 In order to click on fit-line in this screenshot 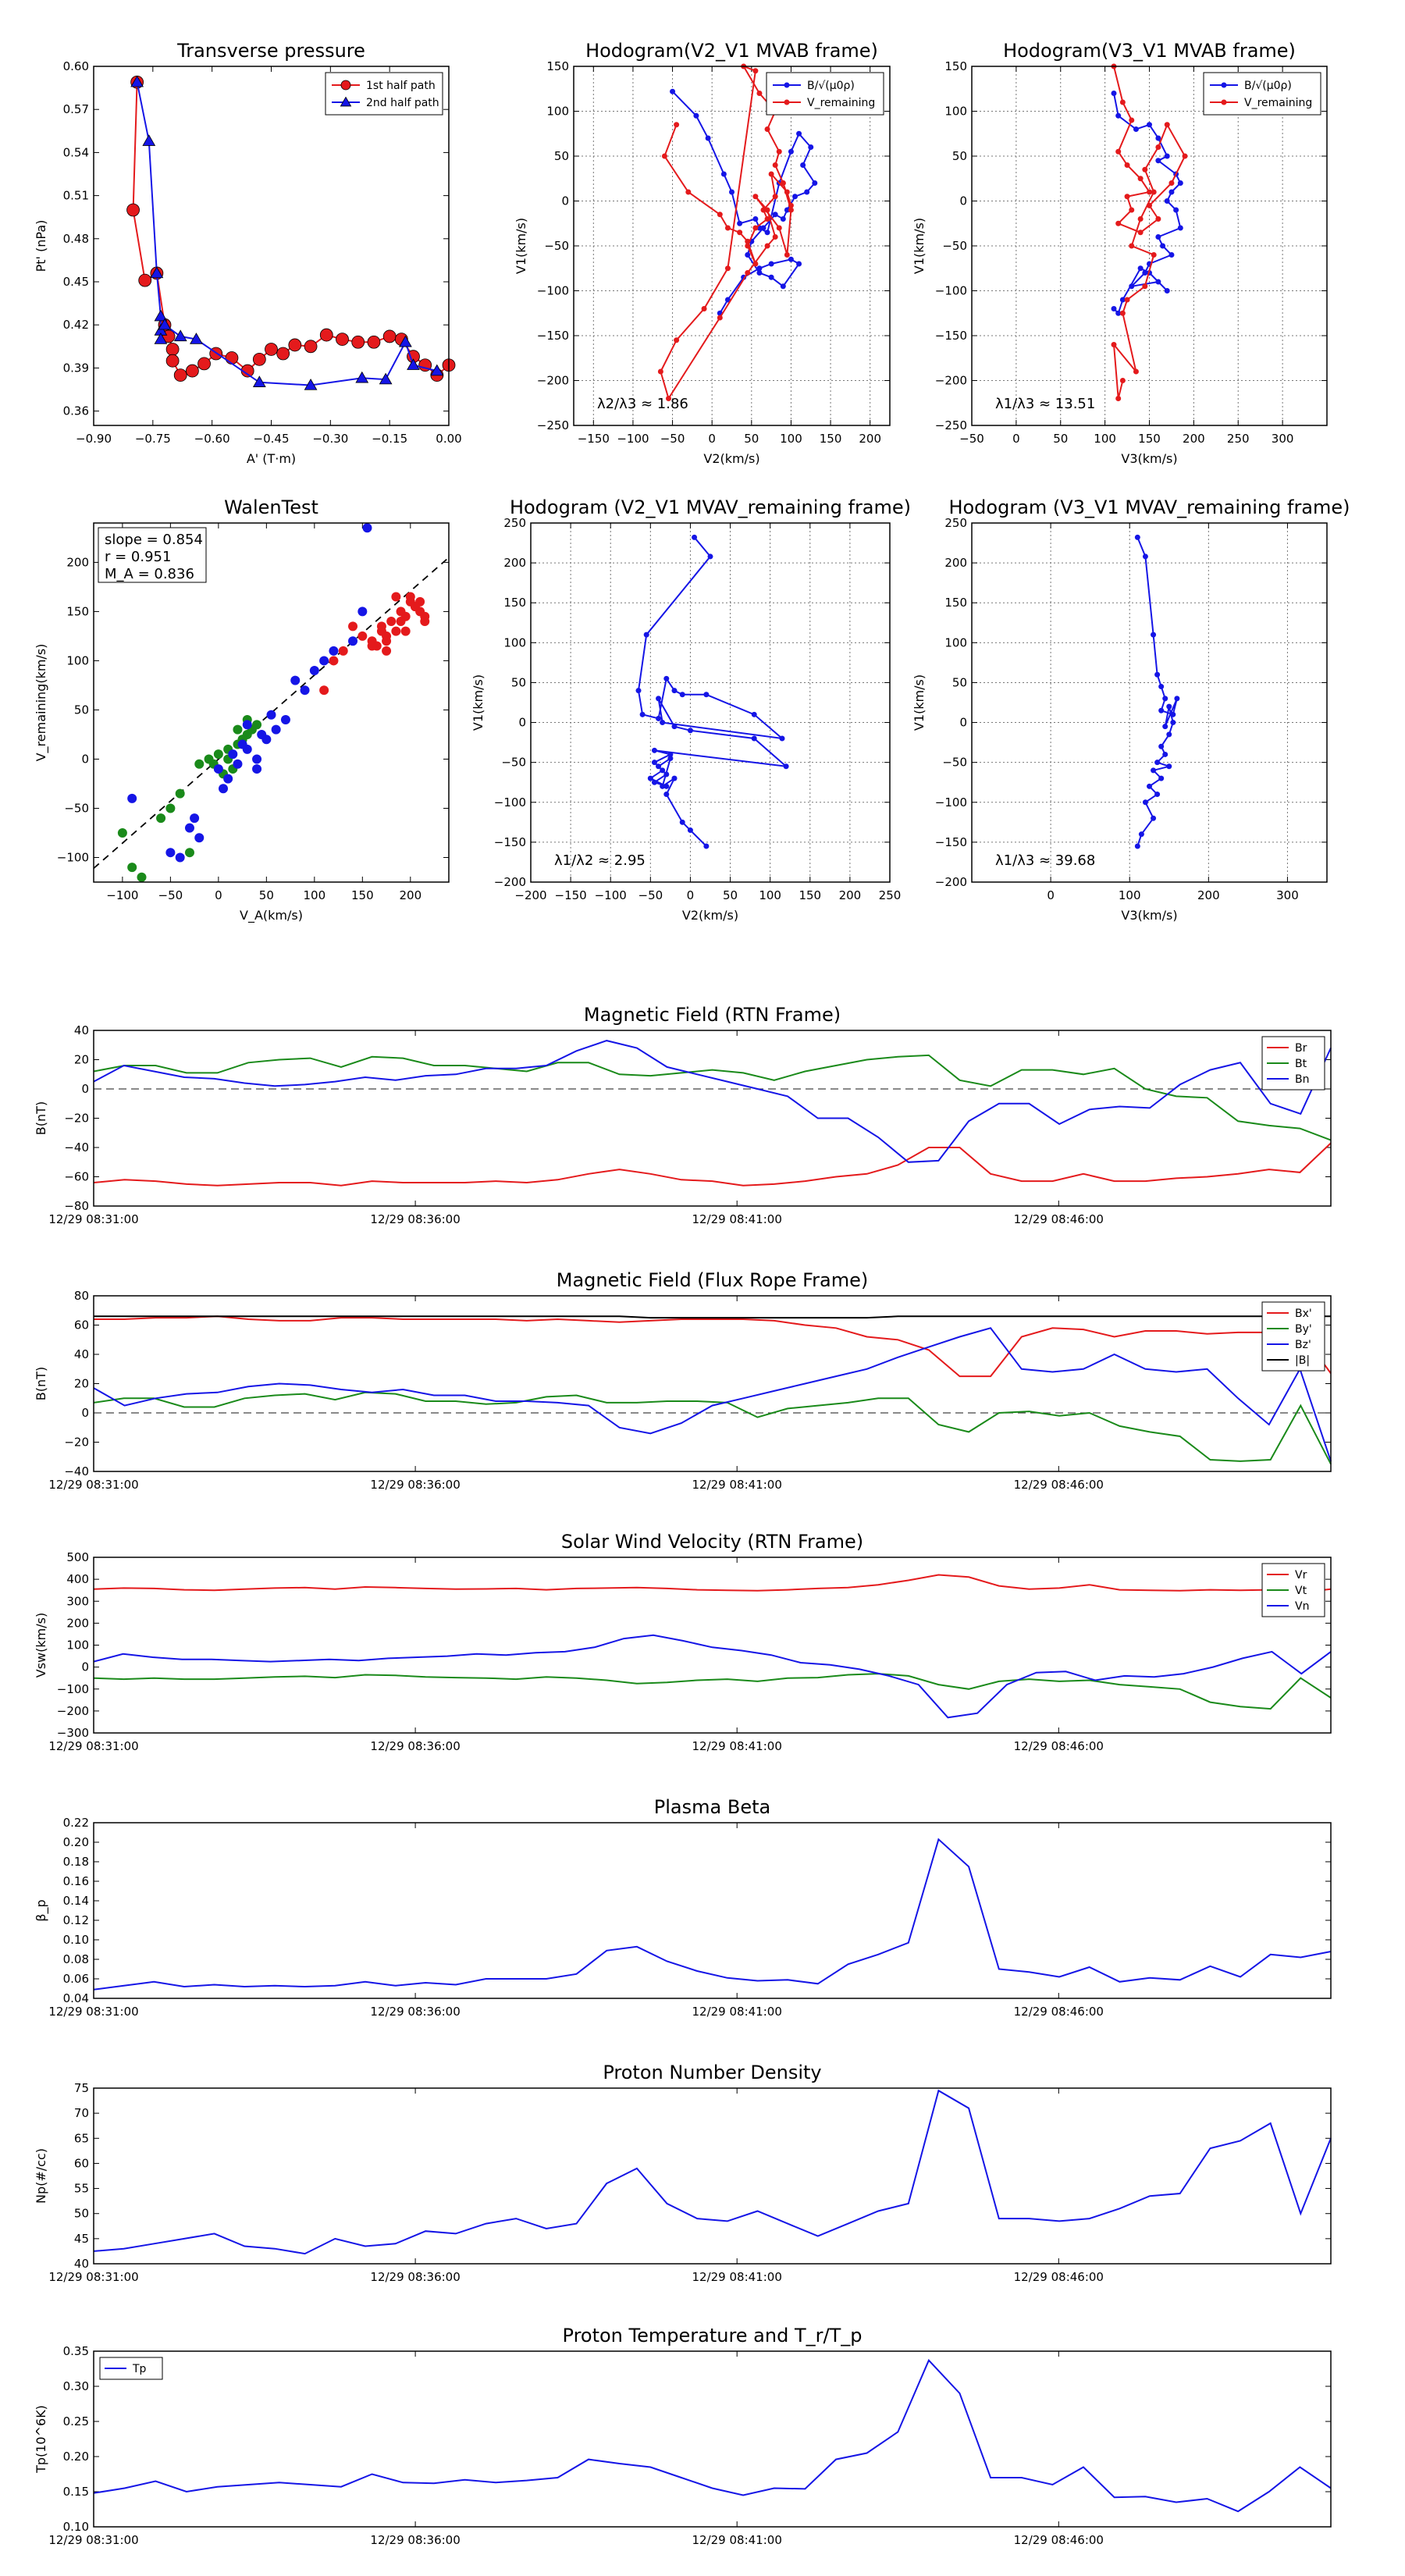, I will do `click(271, 713)`.